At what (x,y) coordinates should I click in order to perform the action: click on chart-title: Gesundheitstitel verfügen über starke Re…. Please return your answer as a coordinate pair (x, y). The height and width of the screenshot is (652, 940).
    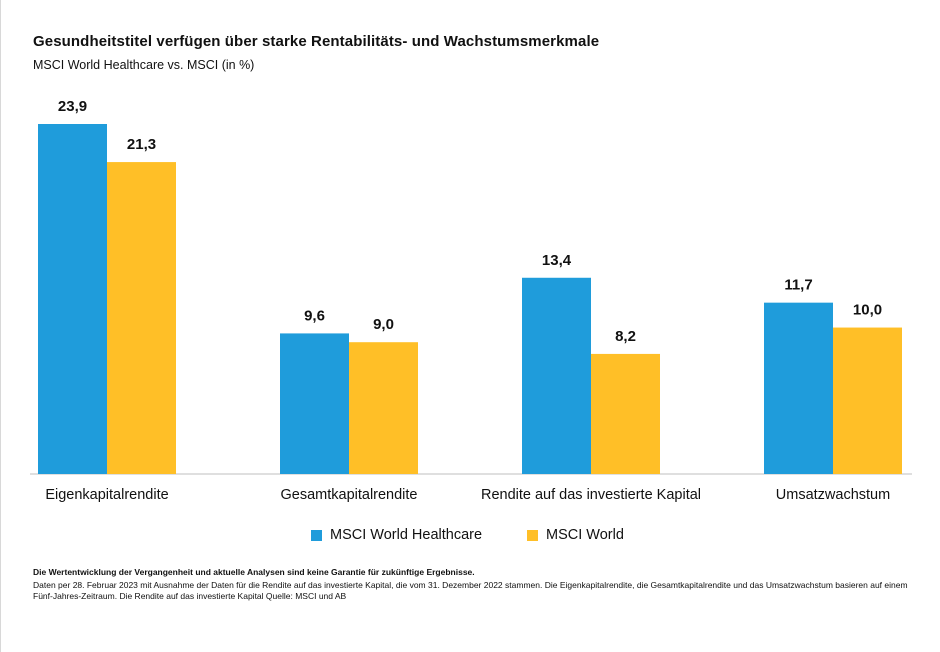
    Looking at the image, I should click on (316, 41).